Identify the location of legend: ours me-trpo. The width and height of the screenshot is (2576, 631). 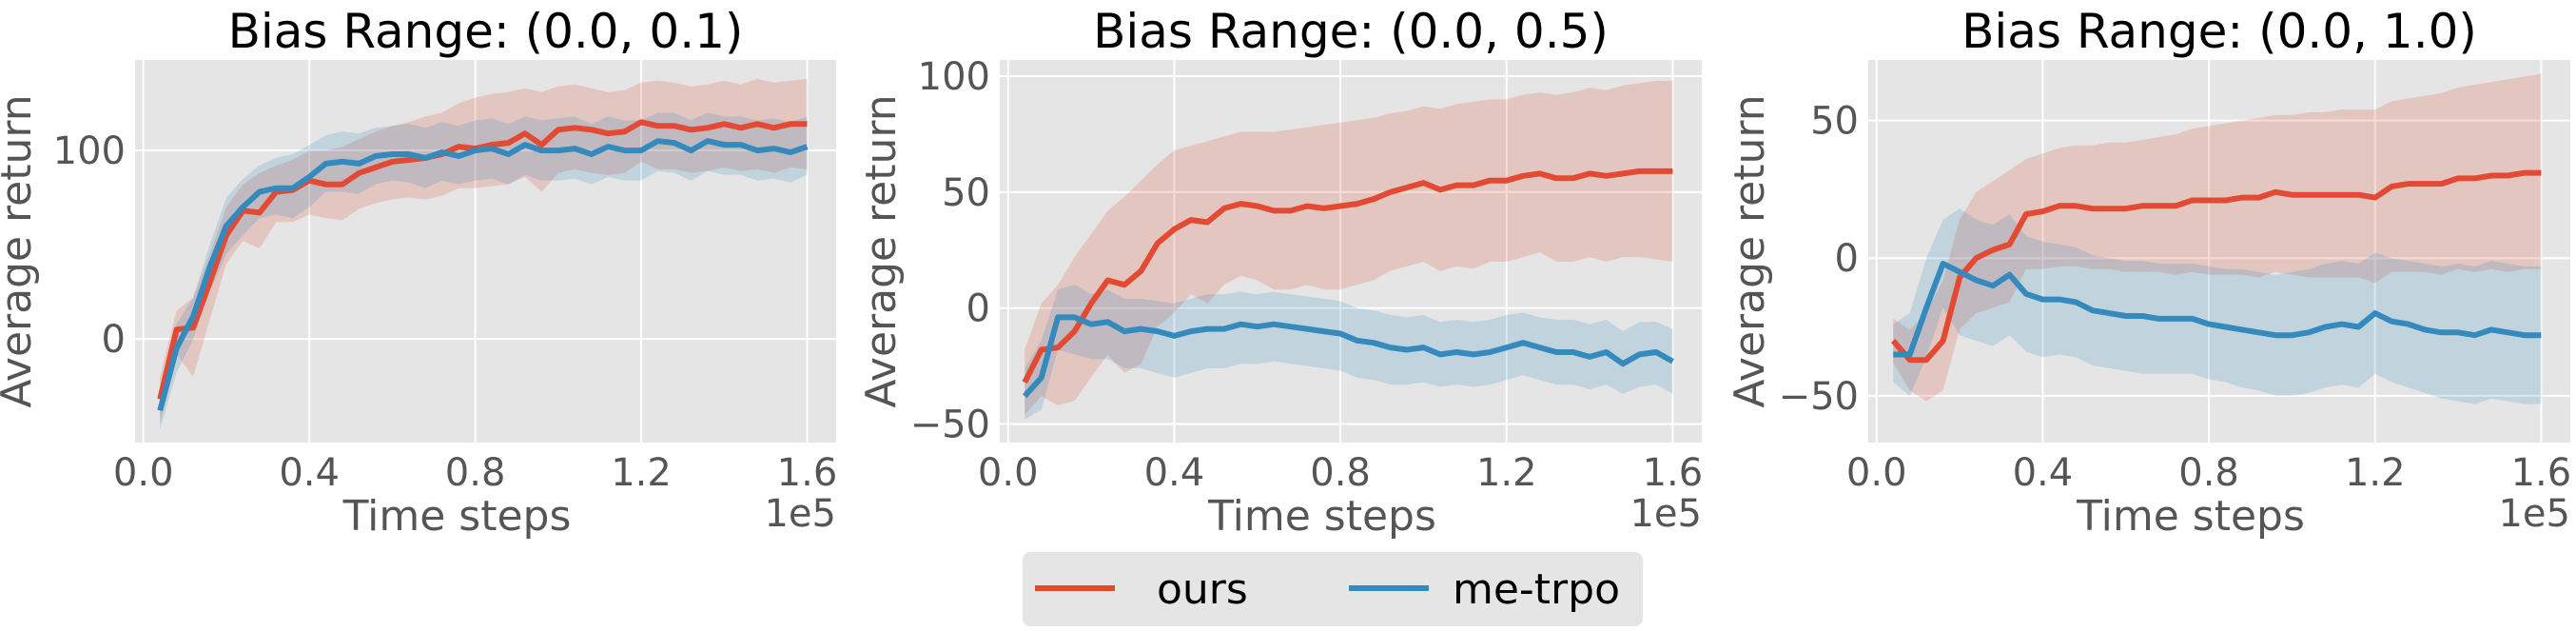
(1333, 589).